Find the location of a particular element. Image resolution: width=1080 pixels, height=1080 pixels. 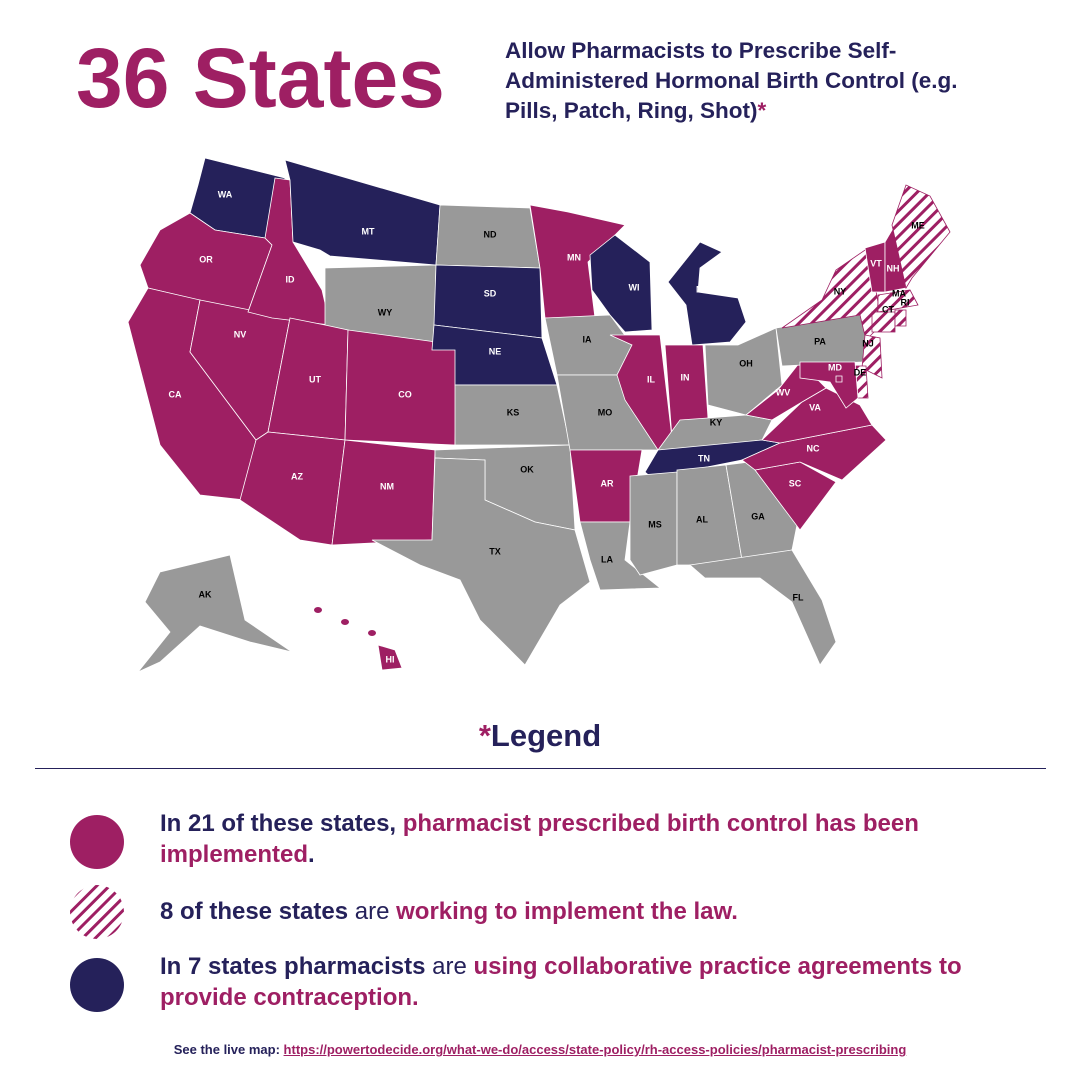

state-label-il: IL is located at coordinates (651, 379).